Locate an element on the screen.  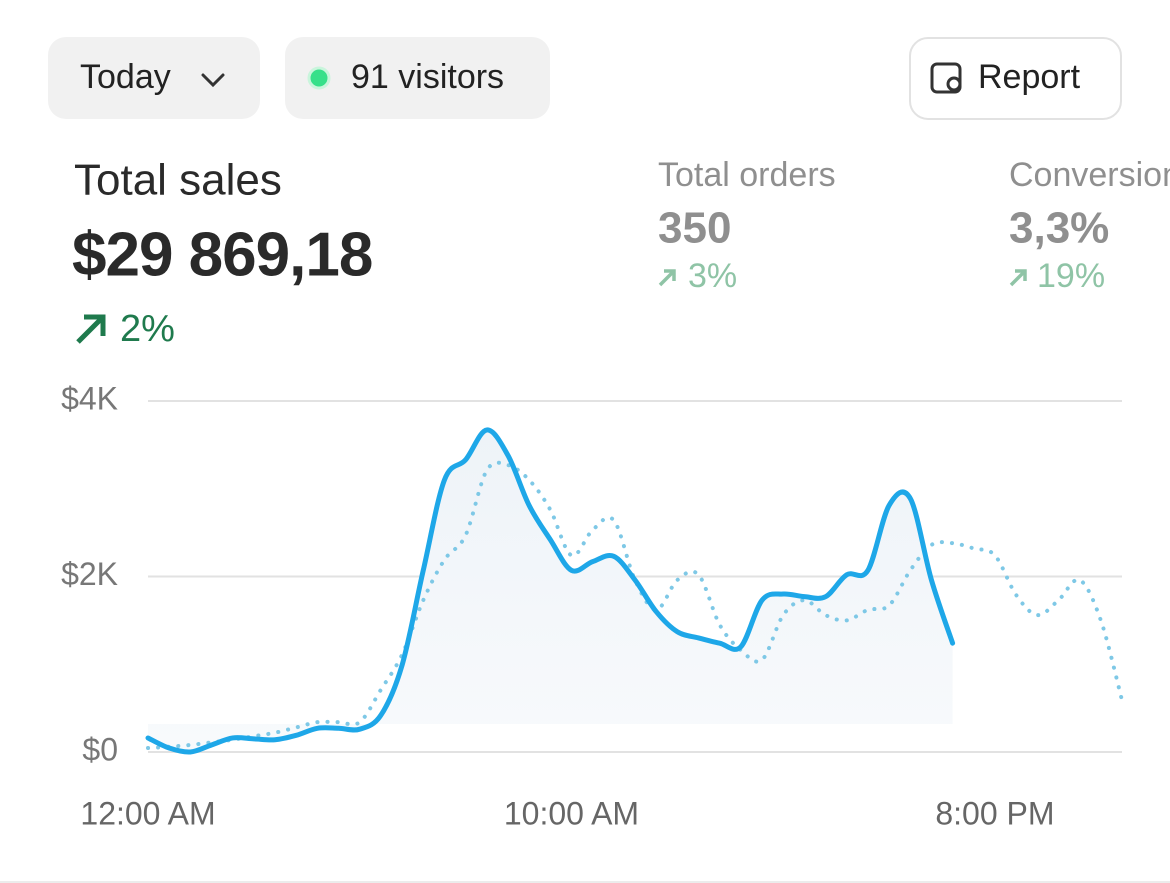
report-icon-lens is located at coordinates (954, 84).